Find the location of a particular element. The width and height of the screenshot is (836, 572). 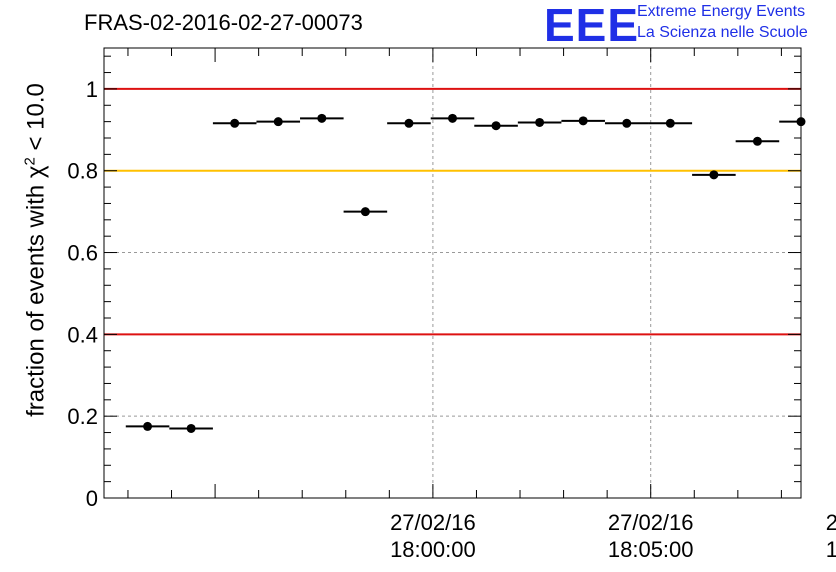

y-tick-label: 0 is located at coordinates (92, 498).